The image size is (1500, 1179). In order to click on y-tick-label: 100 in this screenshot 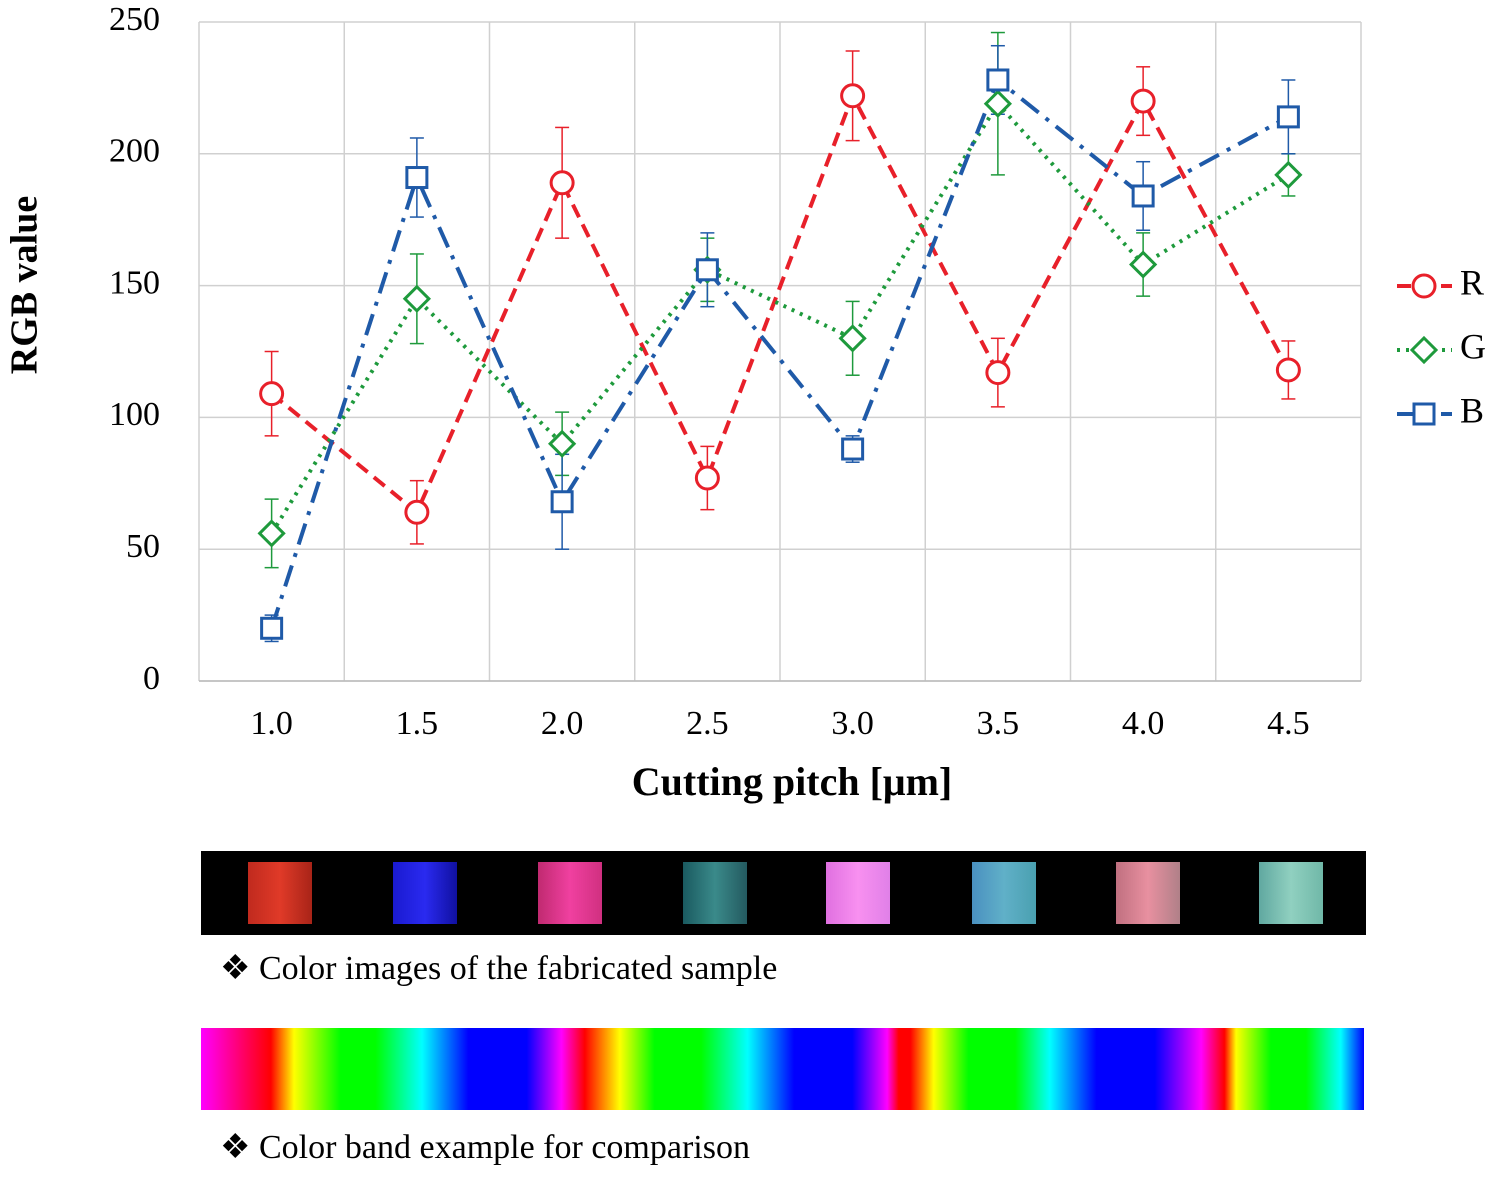, I will do `click(134, 414)`.